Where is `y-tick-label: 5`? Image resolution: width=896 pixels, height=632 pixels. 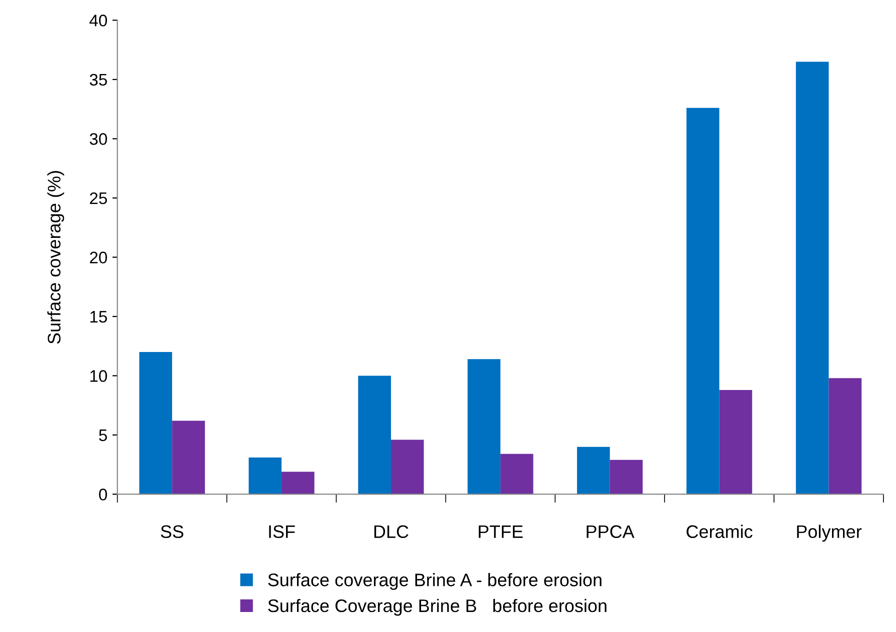 y-tick-label: 5 is located at coordinates (103, 436).